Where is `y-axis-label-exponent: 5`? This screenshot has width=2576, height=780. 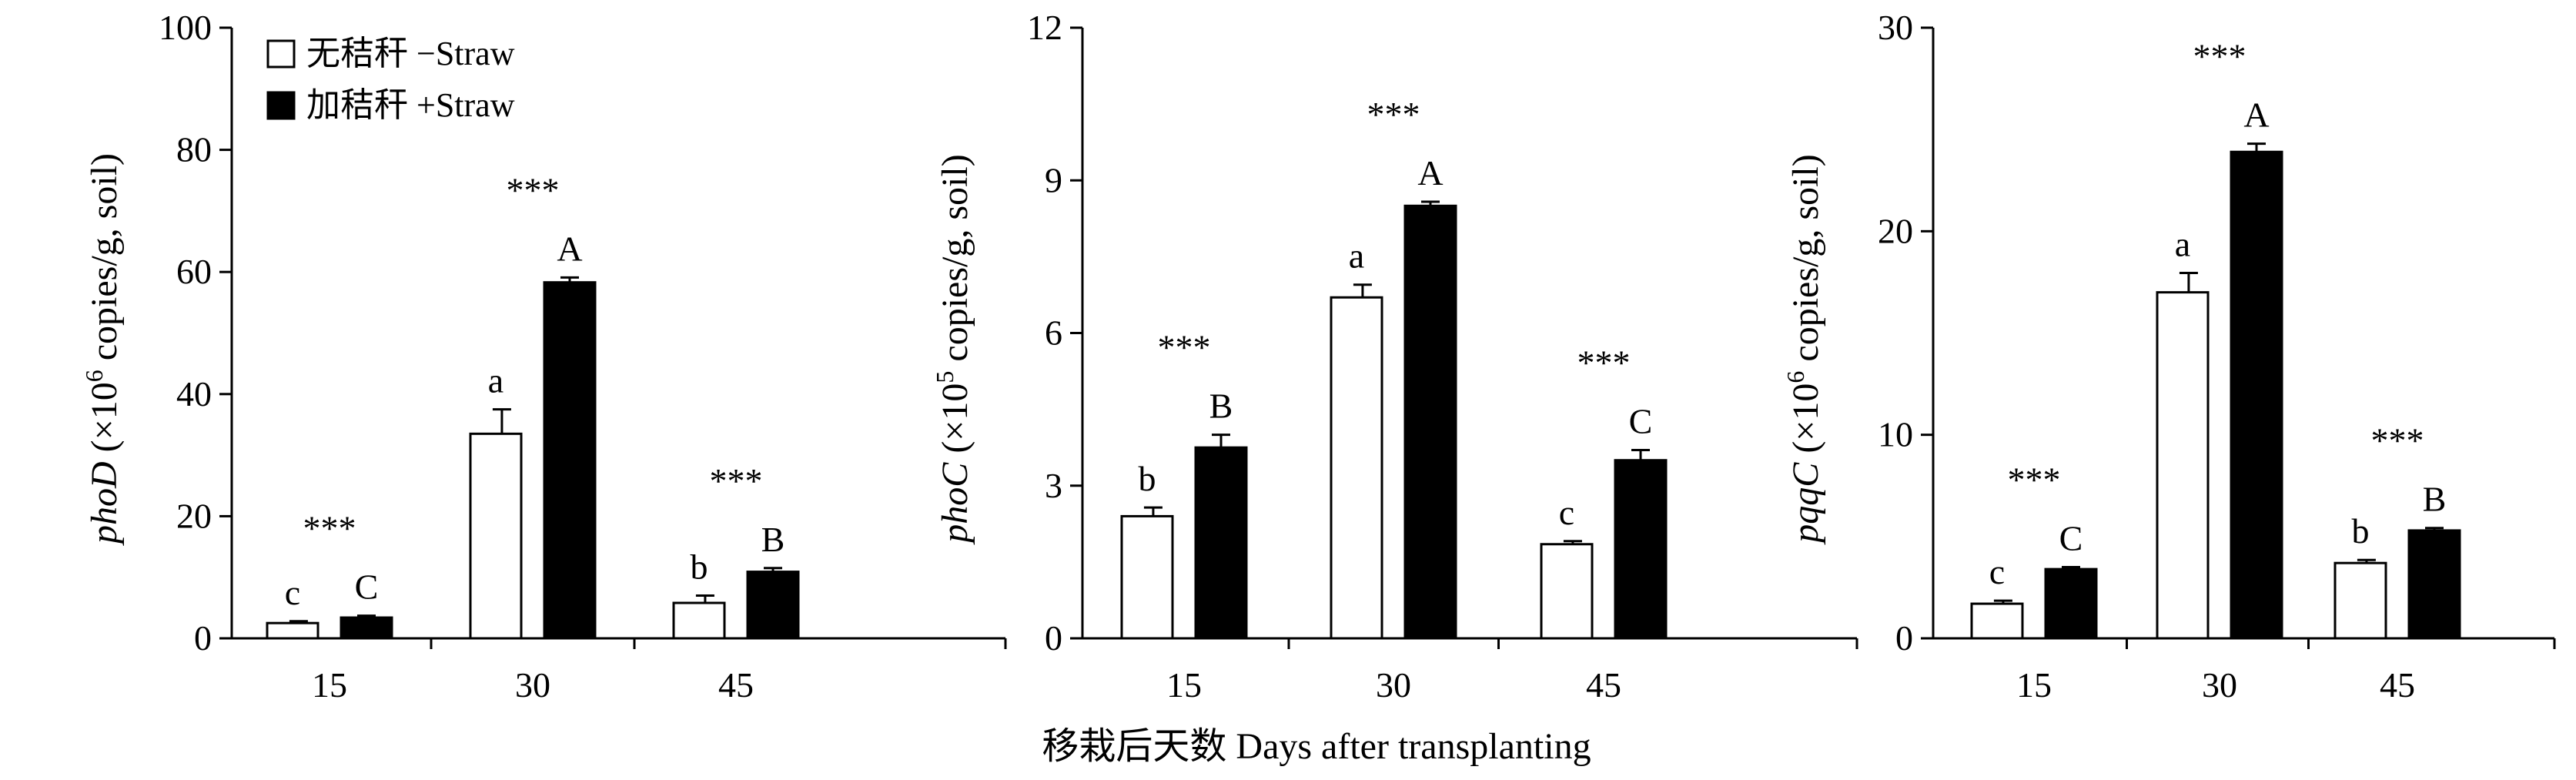
y-axis-label-exponent: 5 is located at coordinates (945, 377).